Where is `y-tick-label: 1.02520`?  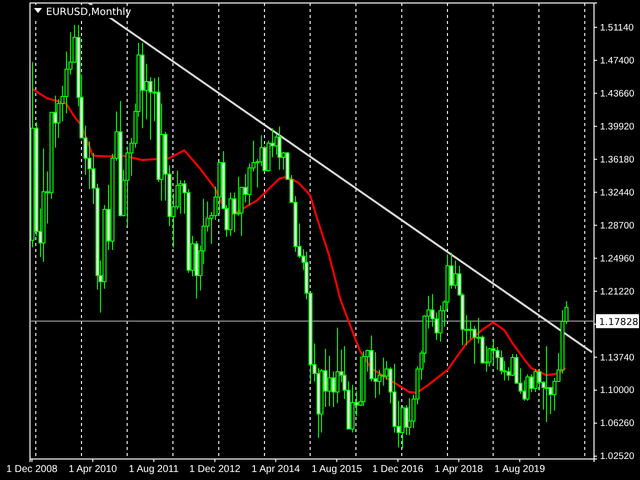 y-tick-label: 1.02520 is located at coordinates (617, 456).